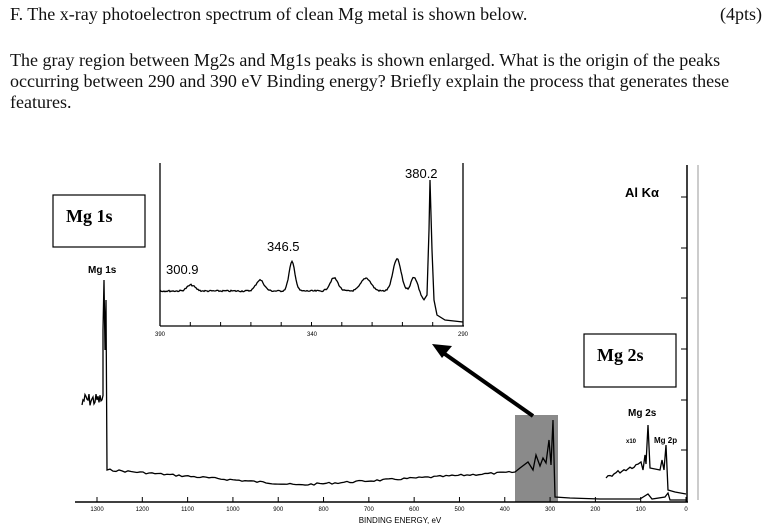 The height and width of the screenshot is (527, 779). What do you see at coordinates (505, 510) in the screenshot?
I see `x-tick-label: 400` at bounding box center [505, 510].